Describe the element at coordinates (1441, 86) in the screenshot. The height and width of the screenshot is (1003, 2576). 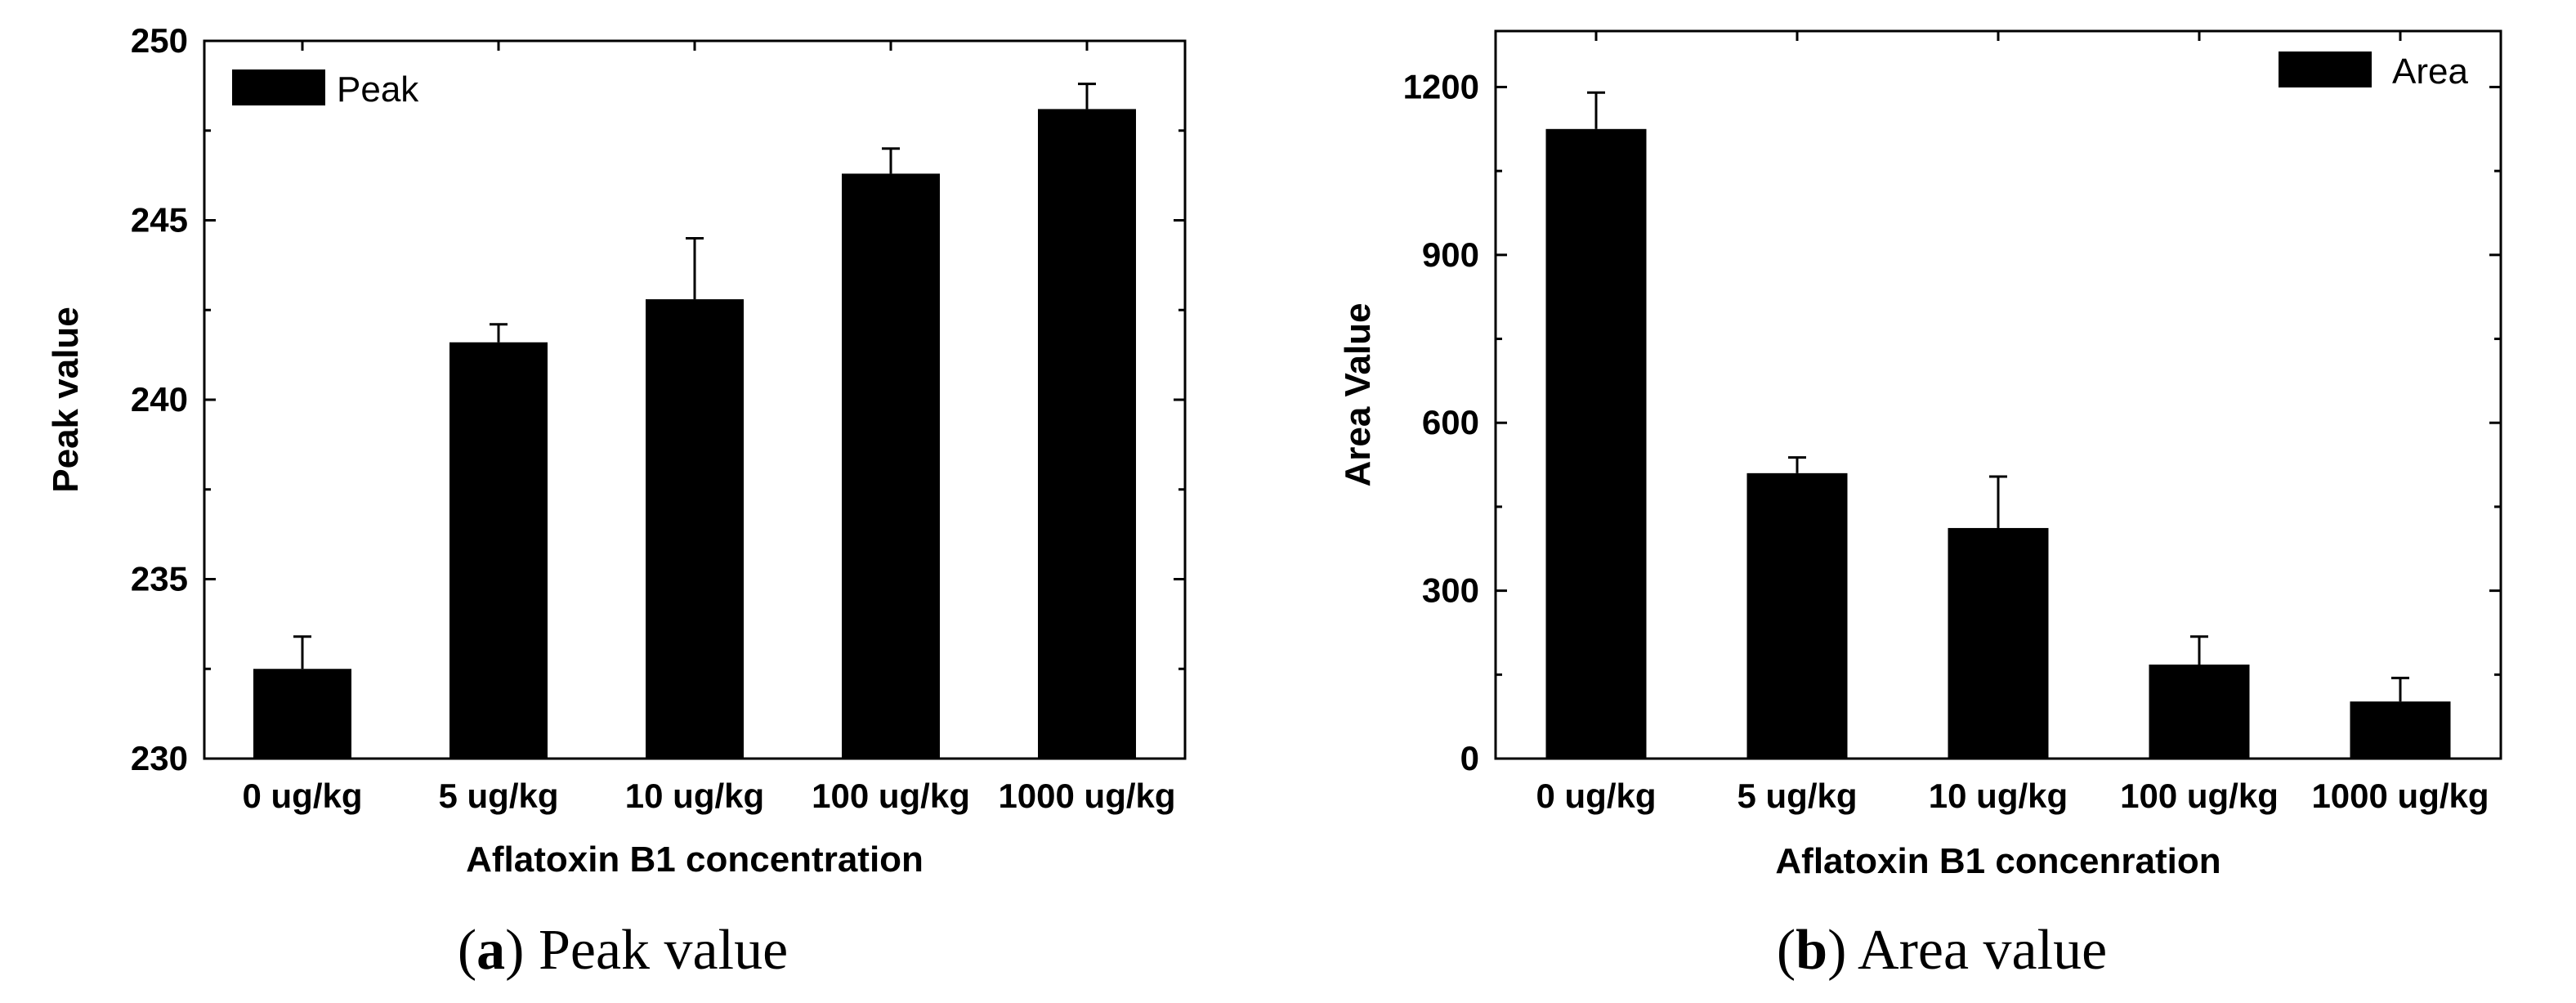
I see `y-tick-label-b-4: 1200` at that location.